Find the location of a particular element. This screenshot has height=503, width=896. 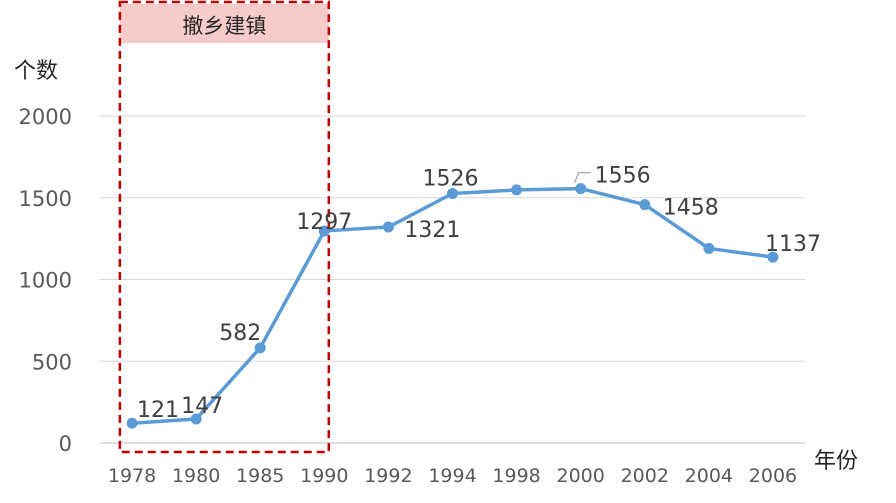

annotation-label: 撤乡建镇 is located at coordinates (224, 26).